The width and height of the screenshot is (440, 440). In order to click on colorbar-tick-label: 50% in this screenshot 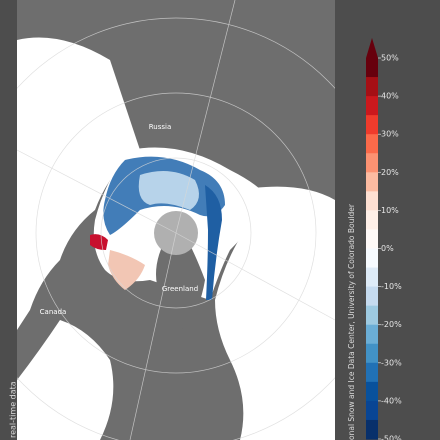, I will do `click(390, 58)`.